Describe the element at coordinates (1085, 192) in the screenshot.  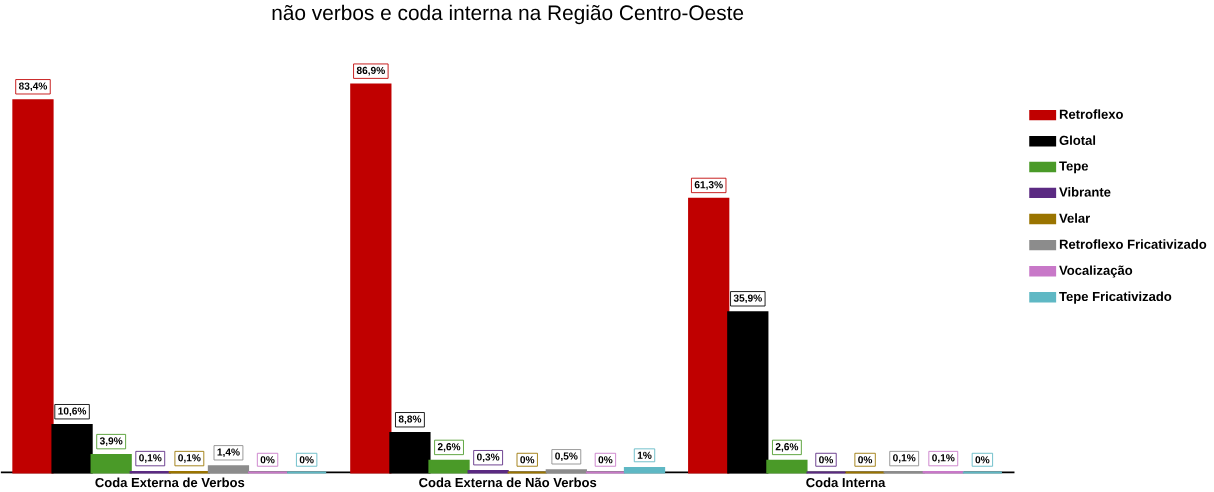
I see `legend-label: Vibrante` at that location.